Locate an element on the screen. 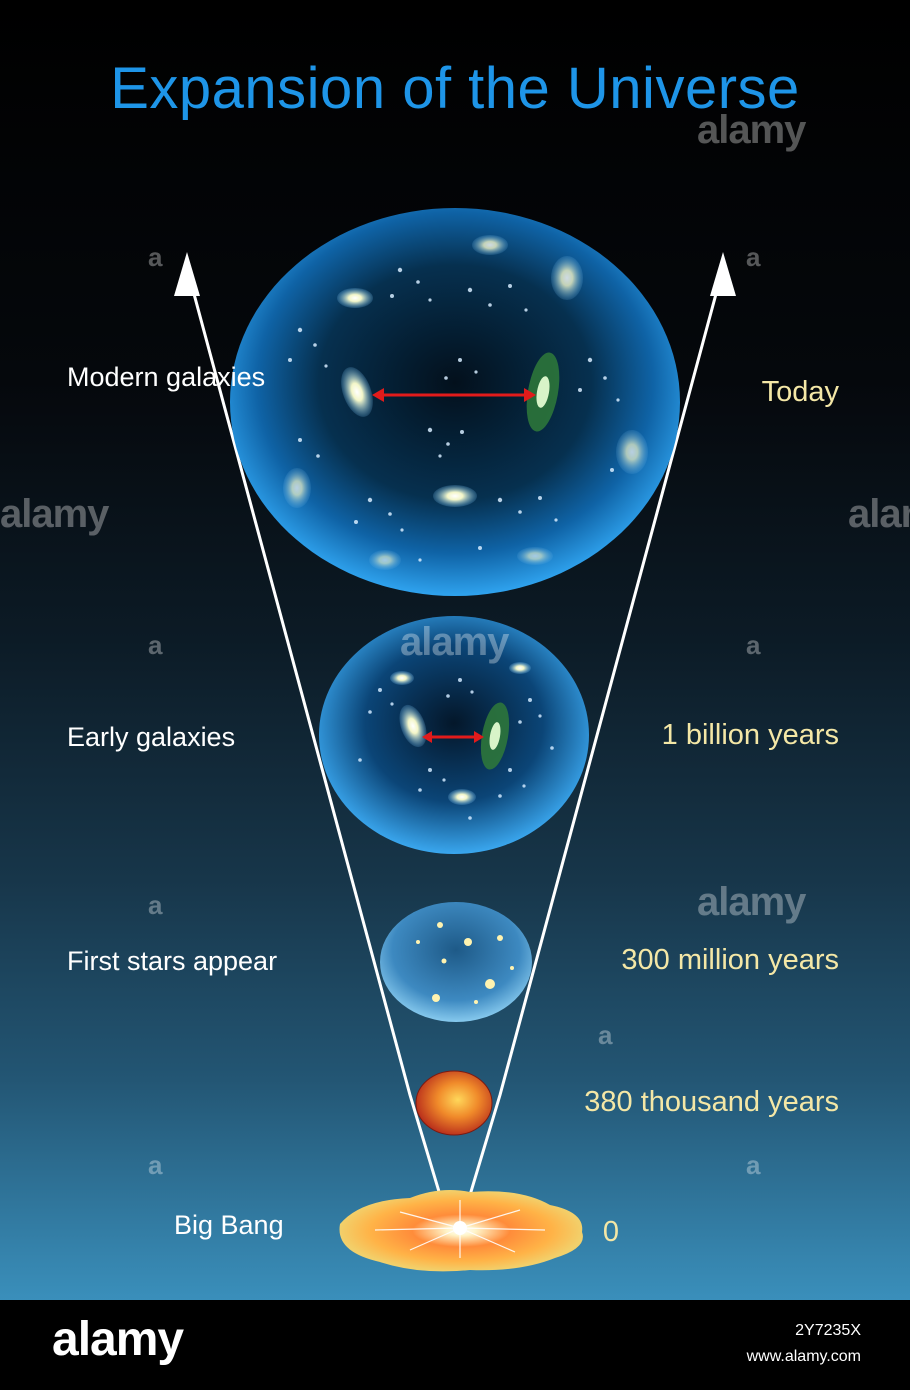  expansion-arrowhead-left is located at coordinates (187, 274).